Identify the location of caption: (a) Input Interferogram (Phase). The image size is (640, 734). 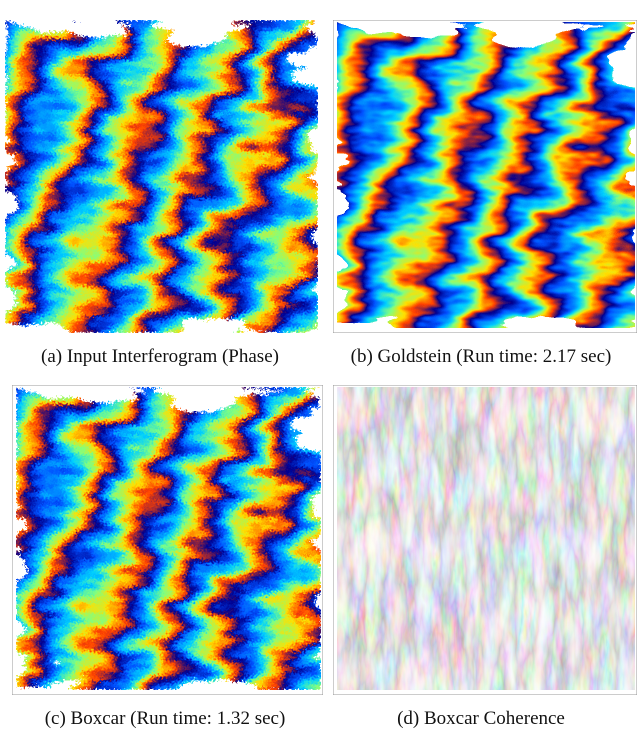
(160, 356).